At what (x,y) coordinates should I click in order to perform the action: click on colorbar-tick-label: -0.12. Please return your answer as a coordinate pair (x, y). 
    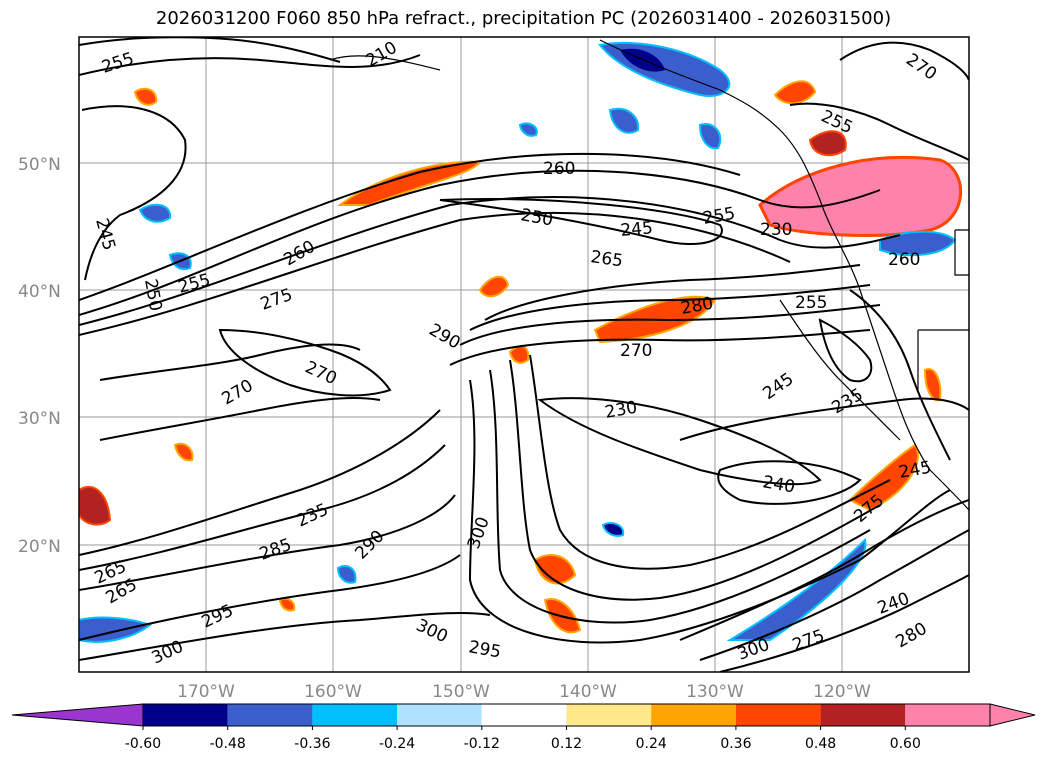
    Looking at the image, I should click on (482, 744).